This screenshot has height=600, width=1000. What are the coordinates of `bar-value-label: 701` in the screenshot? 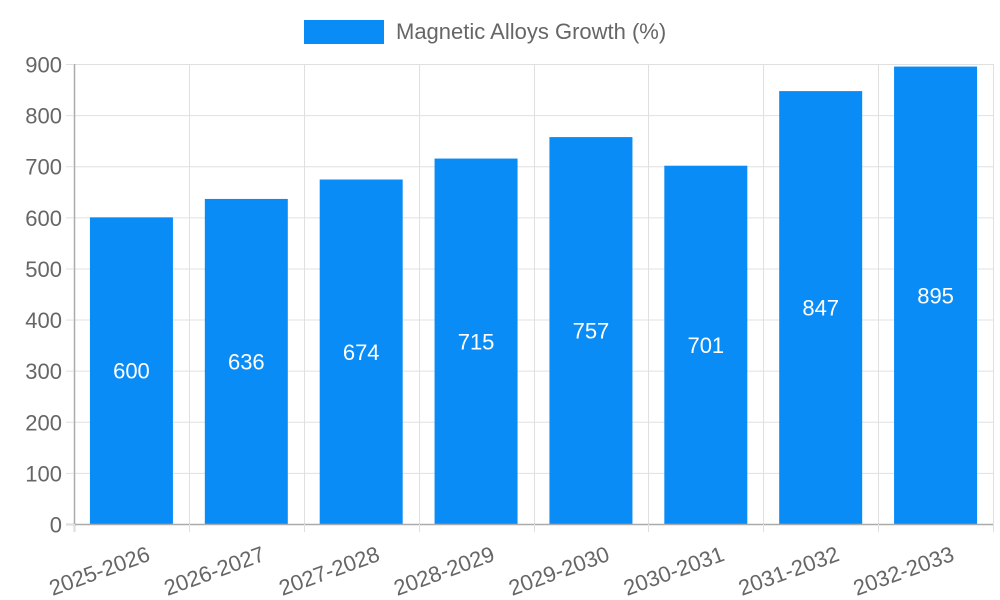 It's located at (705, 345).